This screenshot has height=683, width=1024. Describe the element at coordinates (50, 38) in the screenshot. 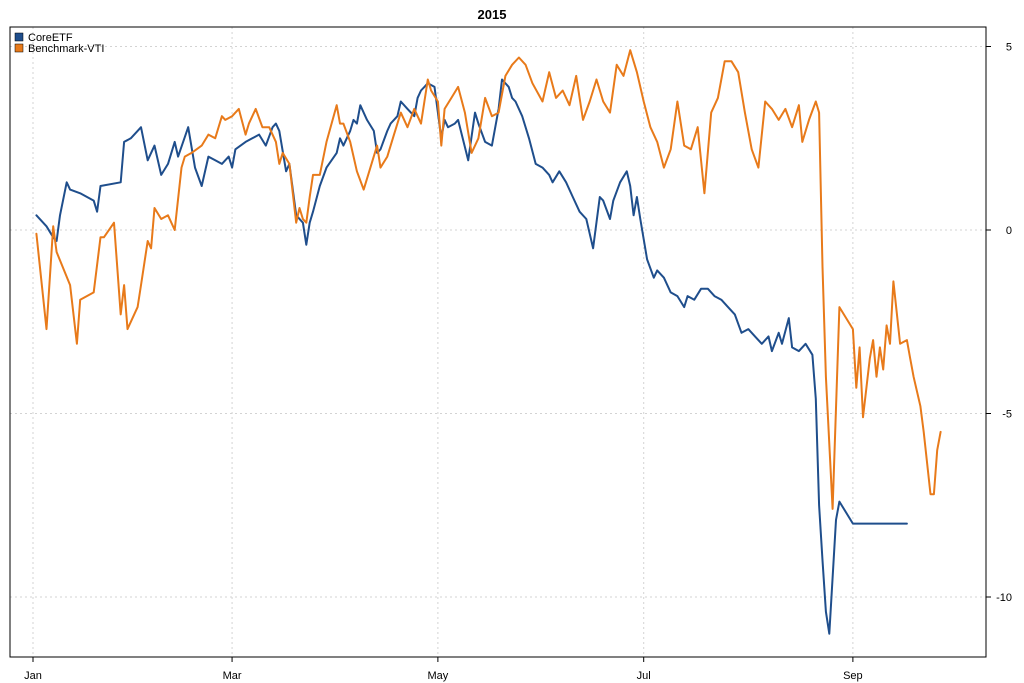

I see `legend-label-coreetf: CoreETF` at that location.